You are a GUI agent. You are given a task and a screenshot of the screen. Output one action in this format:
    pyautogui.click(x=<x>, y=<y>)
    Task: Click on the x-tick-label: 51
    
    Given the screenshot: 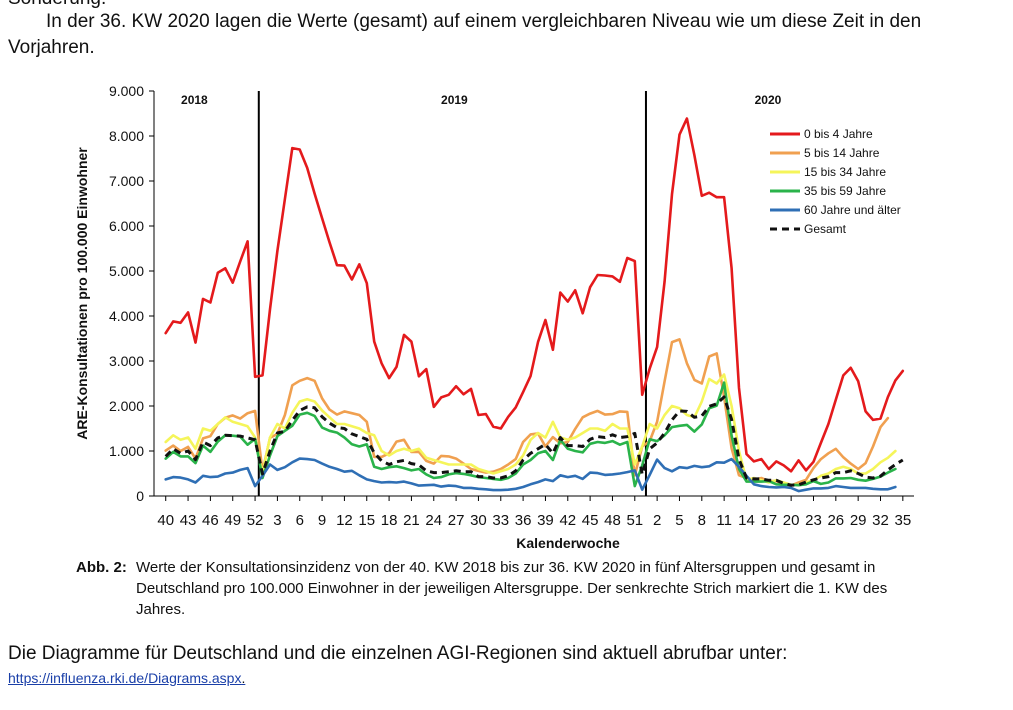 What is the action you would take?
    pyautogui.click(x=634, y=520)
    